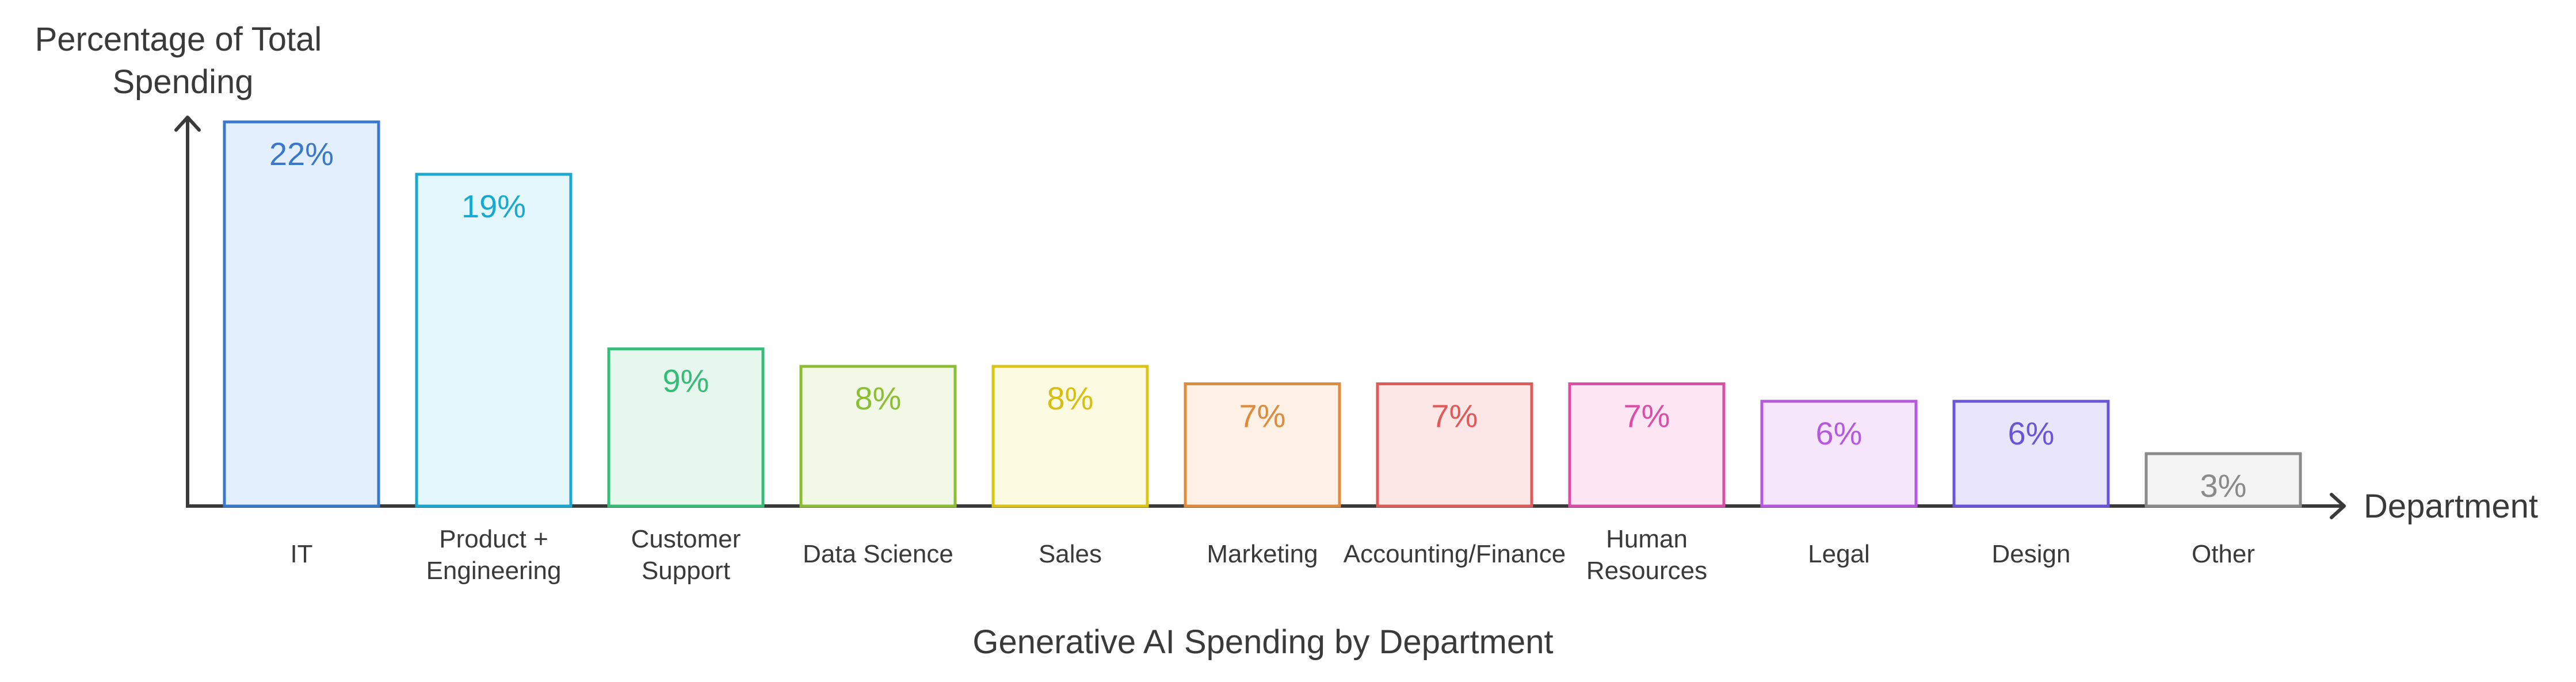 This screenshot has width=2576, height=682. Describe the element at coordinates (2223, 554) in the screenshot. I see `category-label-10: Other` at that location.